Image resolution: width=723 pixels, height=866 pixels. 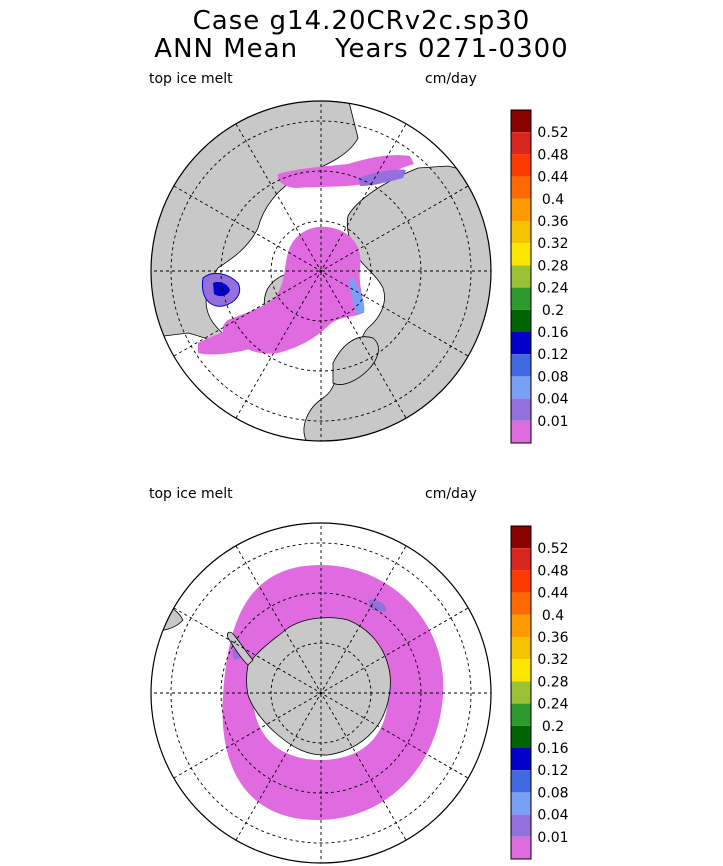 What do you see at coordinates (191, 79) in the screenshot?
I see `panel1-variable-label: top ice melt` at bounding box center [191, 79].